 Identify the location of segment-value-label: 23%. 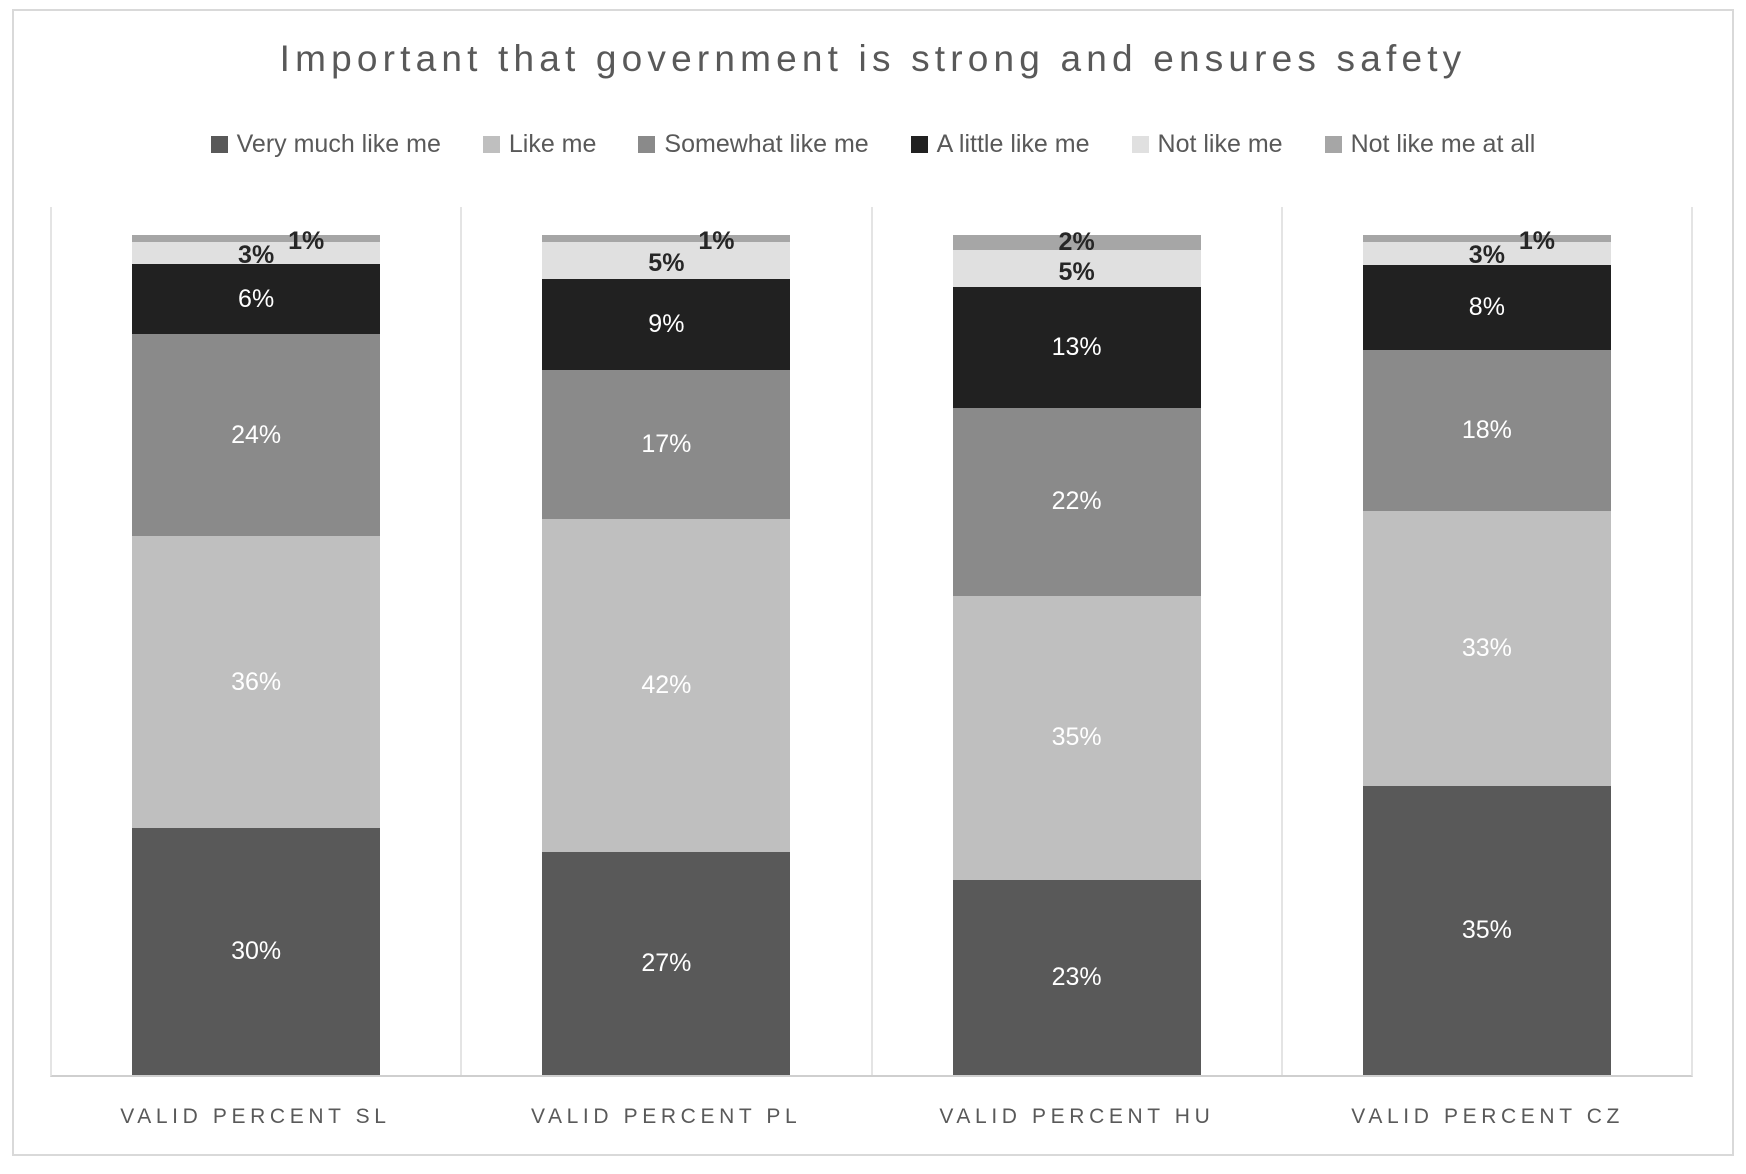
(1076, 976).